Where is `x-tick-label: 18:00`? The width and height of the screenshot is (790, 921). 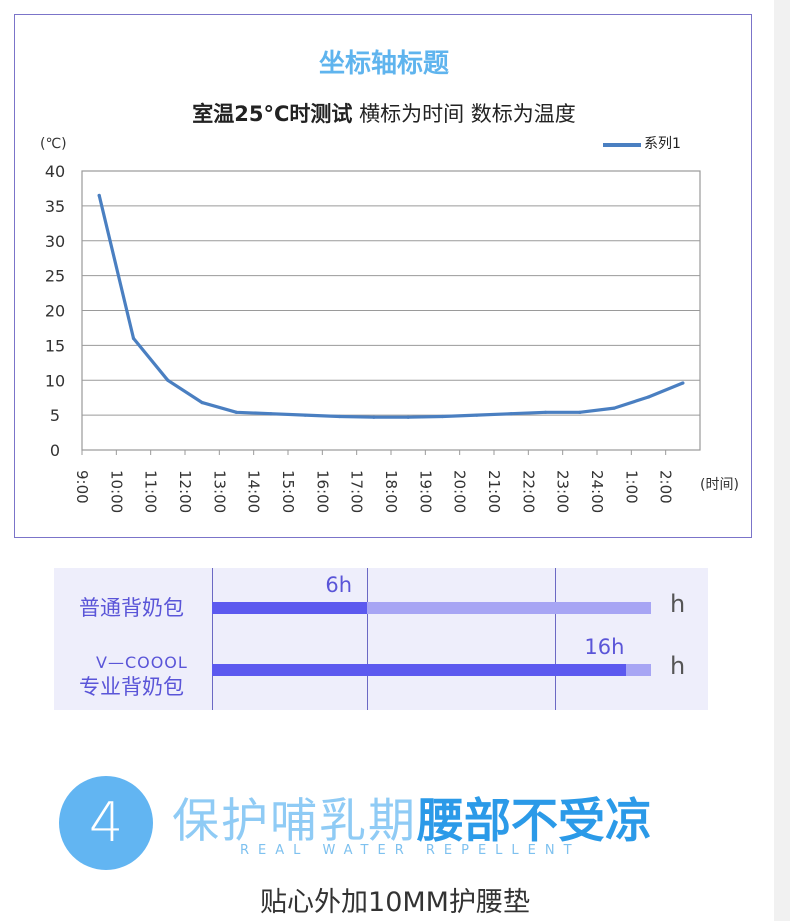
x-tick-label: 18:00 is located at coordinates (391, 491).